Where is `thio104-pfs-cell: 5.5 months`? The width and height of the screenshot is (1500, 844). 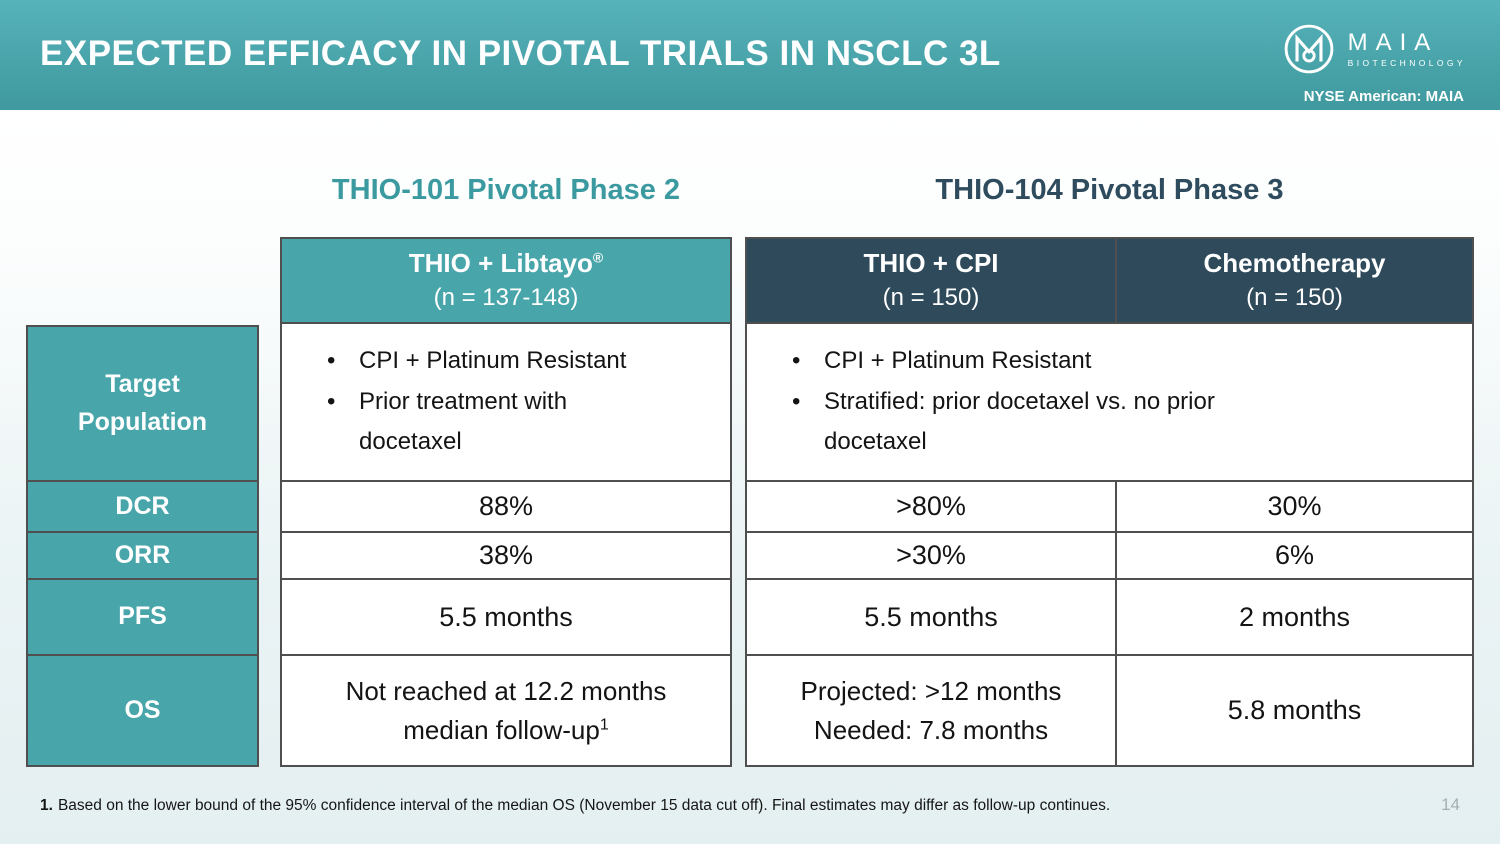
thio104-pfs-cell: 5.5 months is located at coordinates (932, 616).